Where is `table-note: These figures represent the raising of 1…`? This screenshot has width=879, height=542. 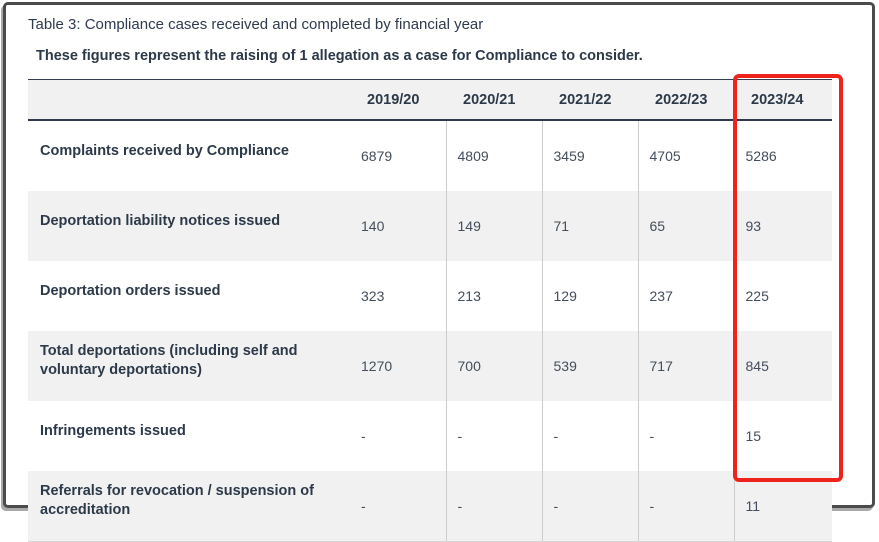 table-note: These figures represent the raising of 1… is located at coordinates (339, 56).